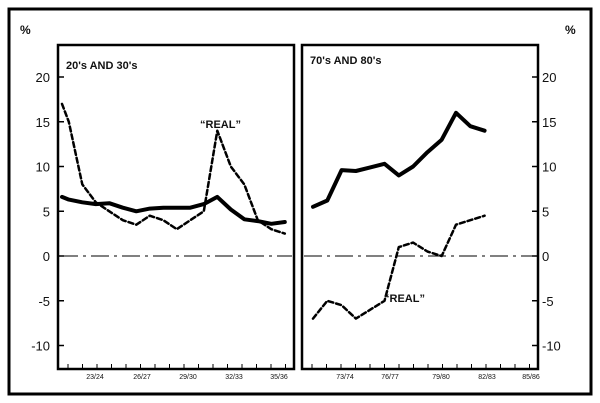  Describe the element at coordinates (188, 377) in the screenshot. I see `x-tick-label: 29/30` at that location.